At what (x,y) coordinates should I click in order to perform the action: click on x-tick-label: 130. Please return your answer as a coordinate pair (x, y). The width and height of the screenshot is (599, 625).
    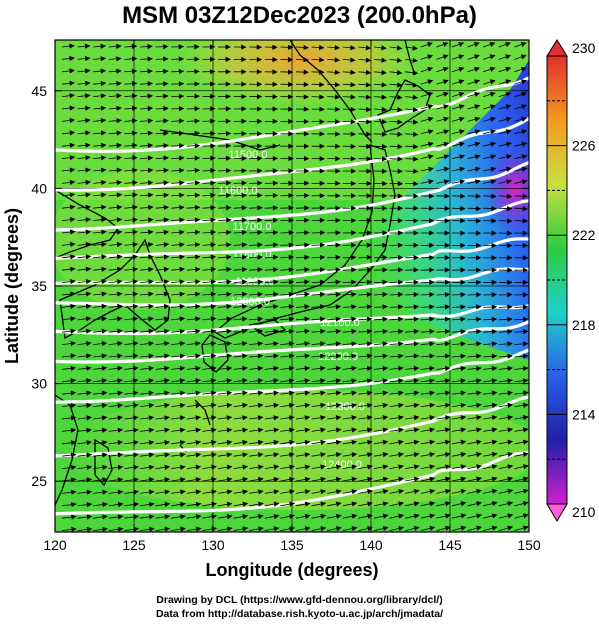
    Looking at the image, I should click on (213, 545).